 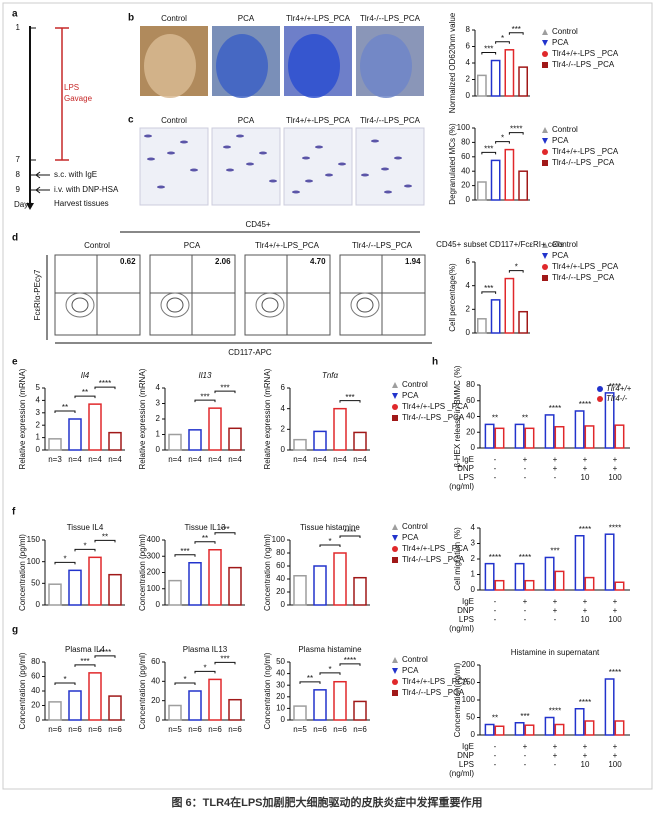 What do you see at coordinates (38, 437) in the screenshot?
I see `y-tick-label: 1` at bounding box center [38, 437].